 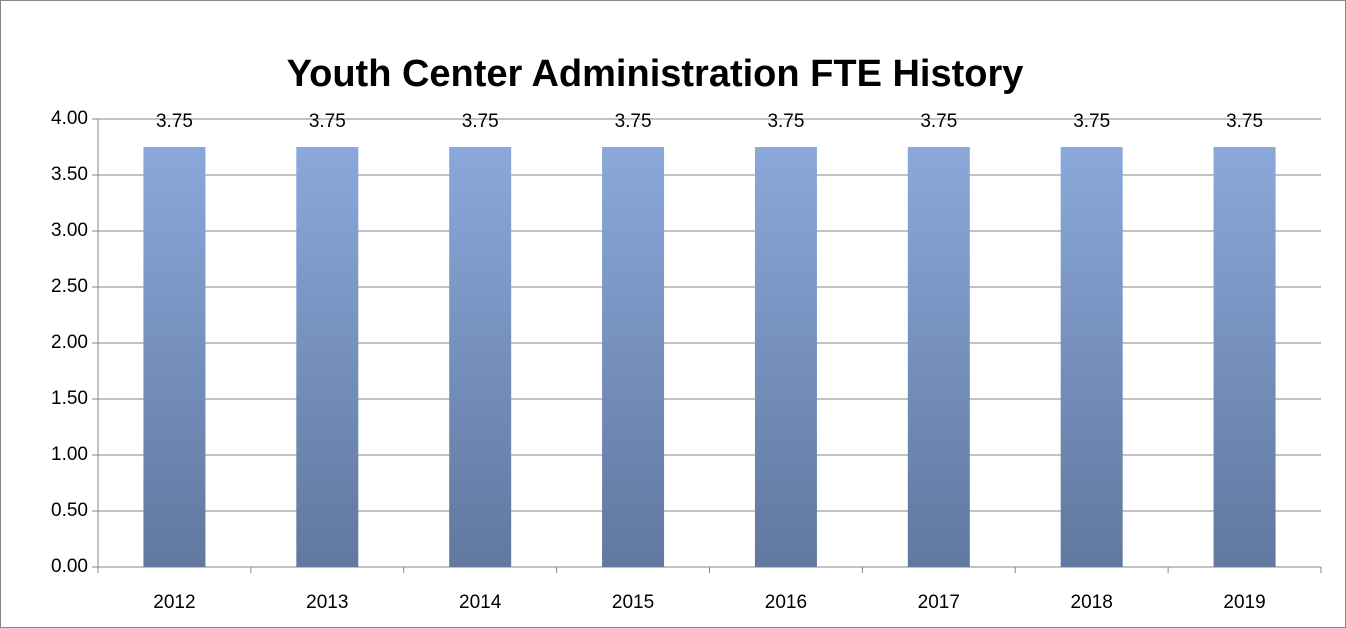 What do you see at coordinates (655, 74) in the screenshot?
I see `chart-title: Youth Center Administration FTE History` at bounding box center [655, 74].